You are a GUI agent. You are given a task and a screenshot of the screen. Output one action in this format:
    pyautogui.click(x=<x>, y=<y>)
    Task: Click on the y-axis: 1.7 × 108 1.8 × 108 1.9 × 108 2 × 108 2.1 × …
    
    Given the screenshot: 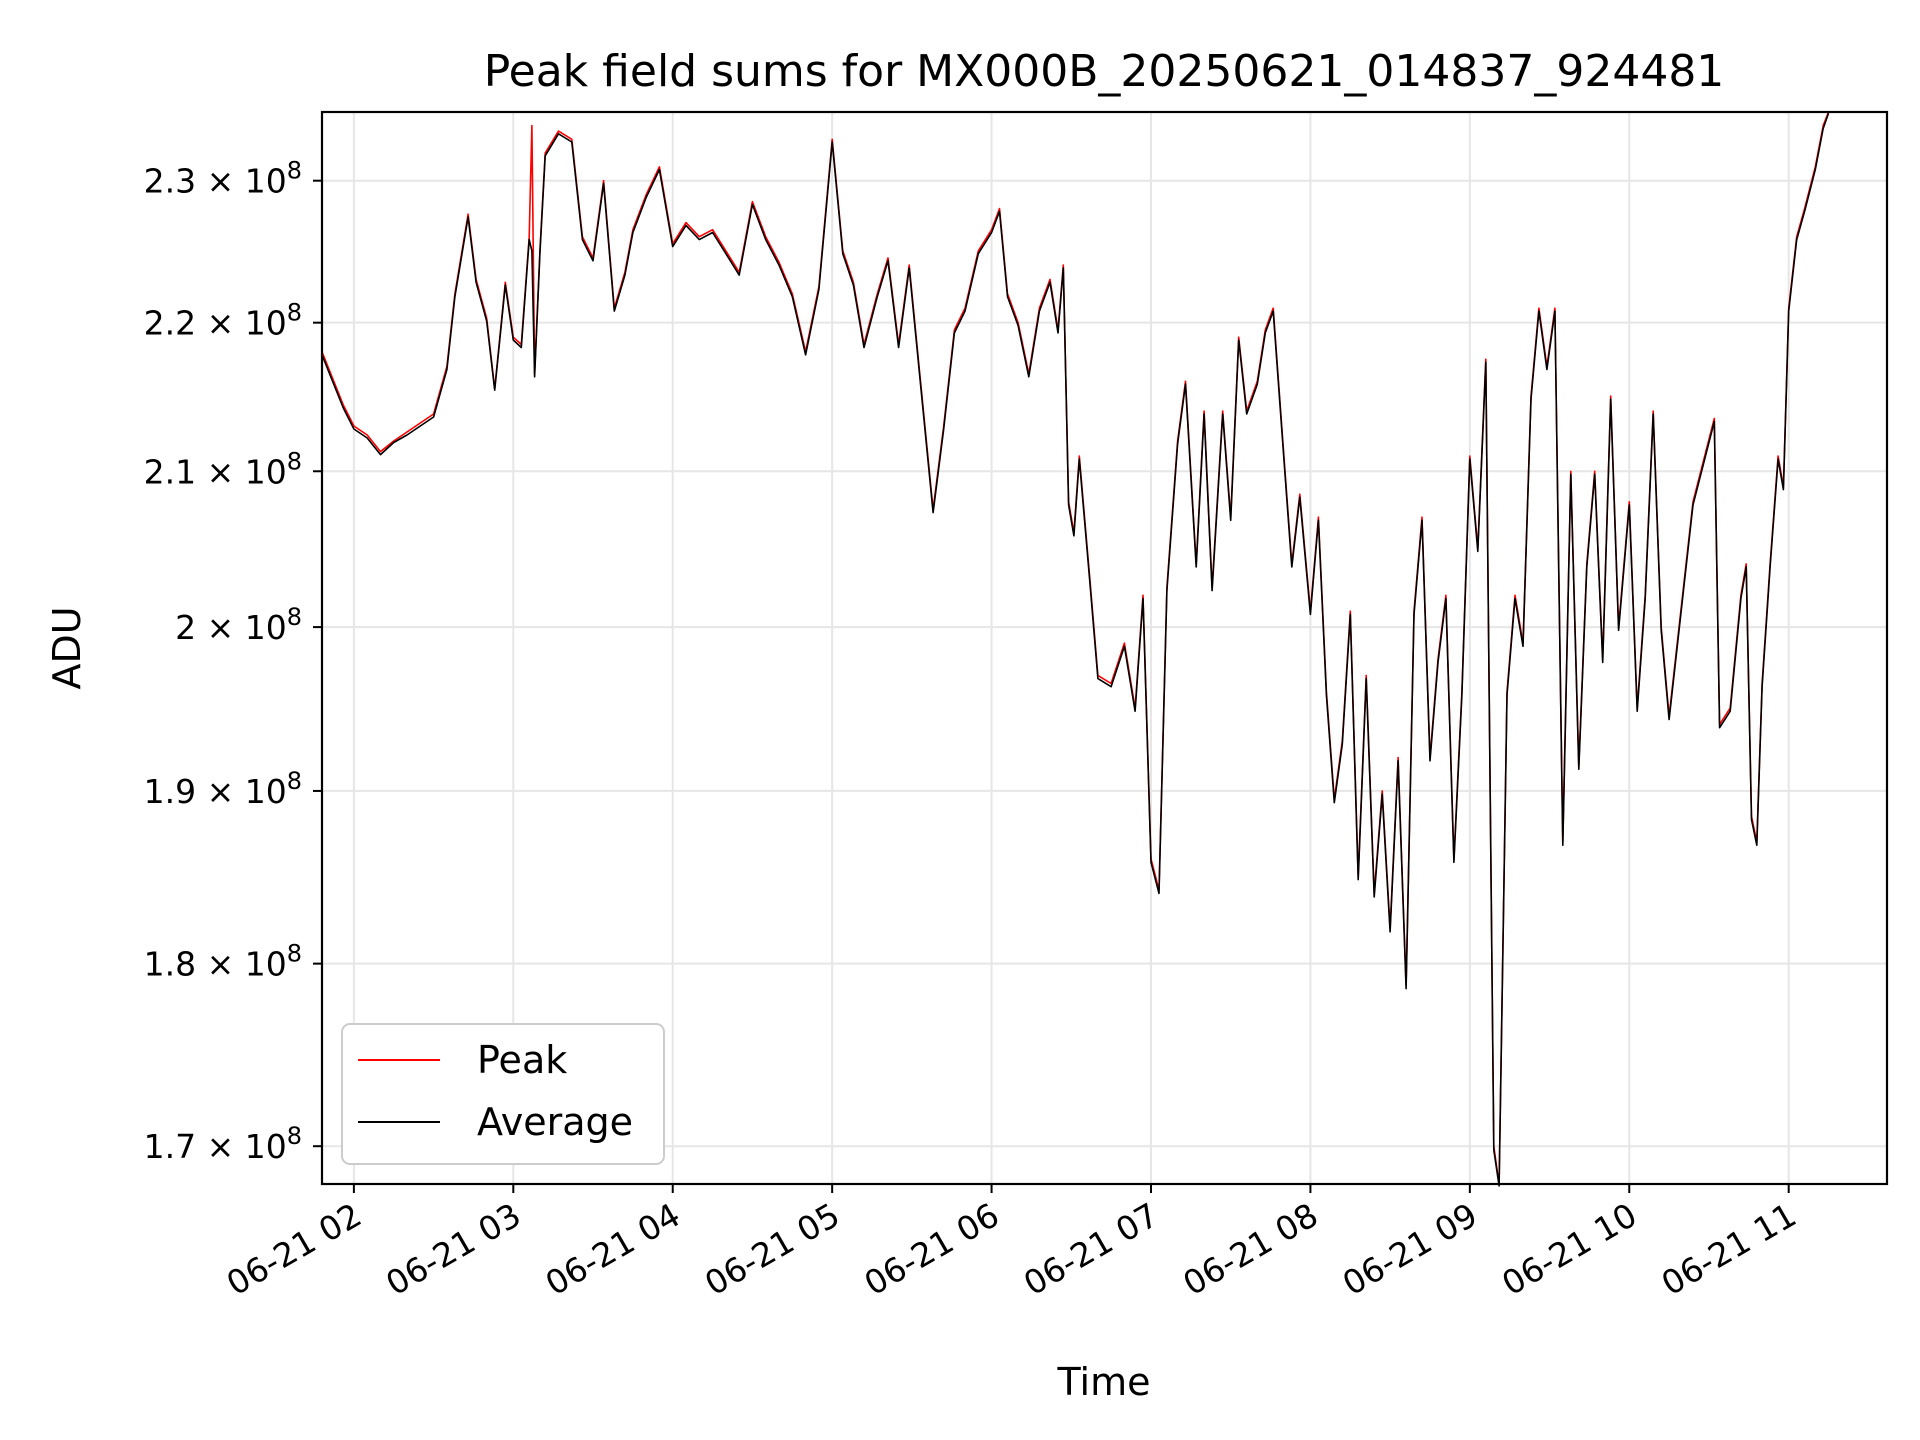 What is the action you would take?
    pyautogui.click(x=233, y=661)
    